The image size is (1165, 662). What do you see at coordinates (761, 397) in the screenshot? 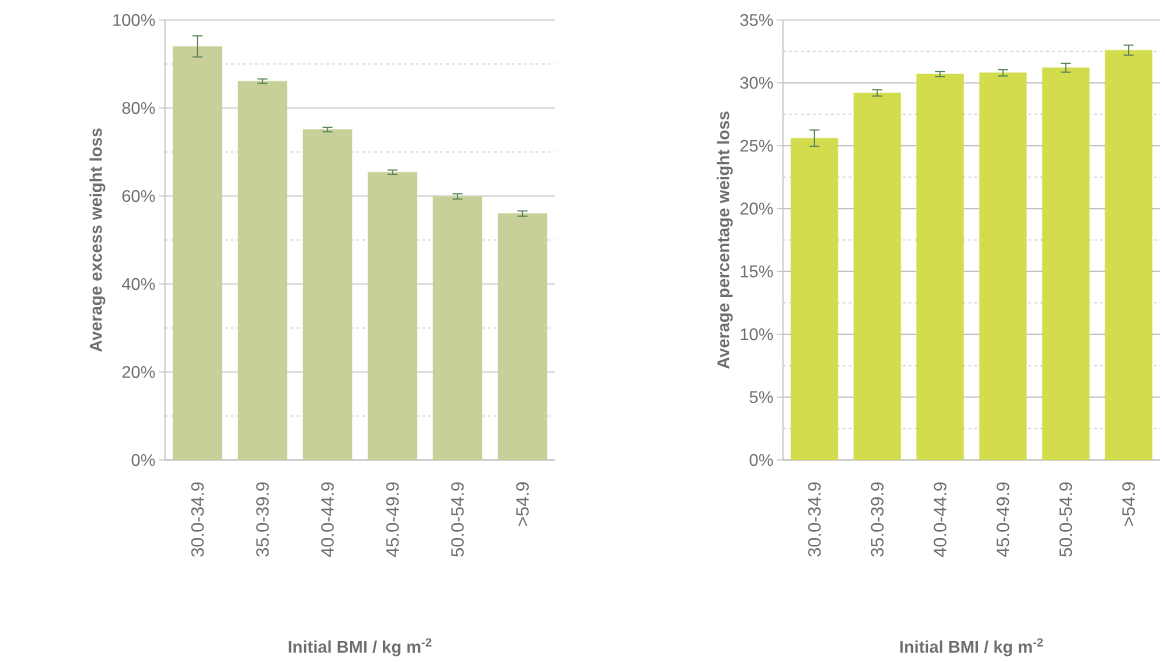
I see `y-tick-label: 5%` at bounding box center [761, 397].